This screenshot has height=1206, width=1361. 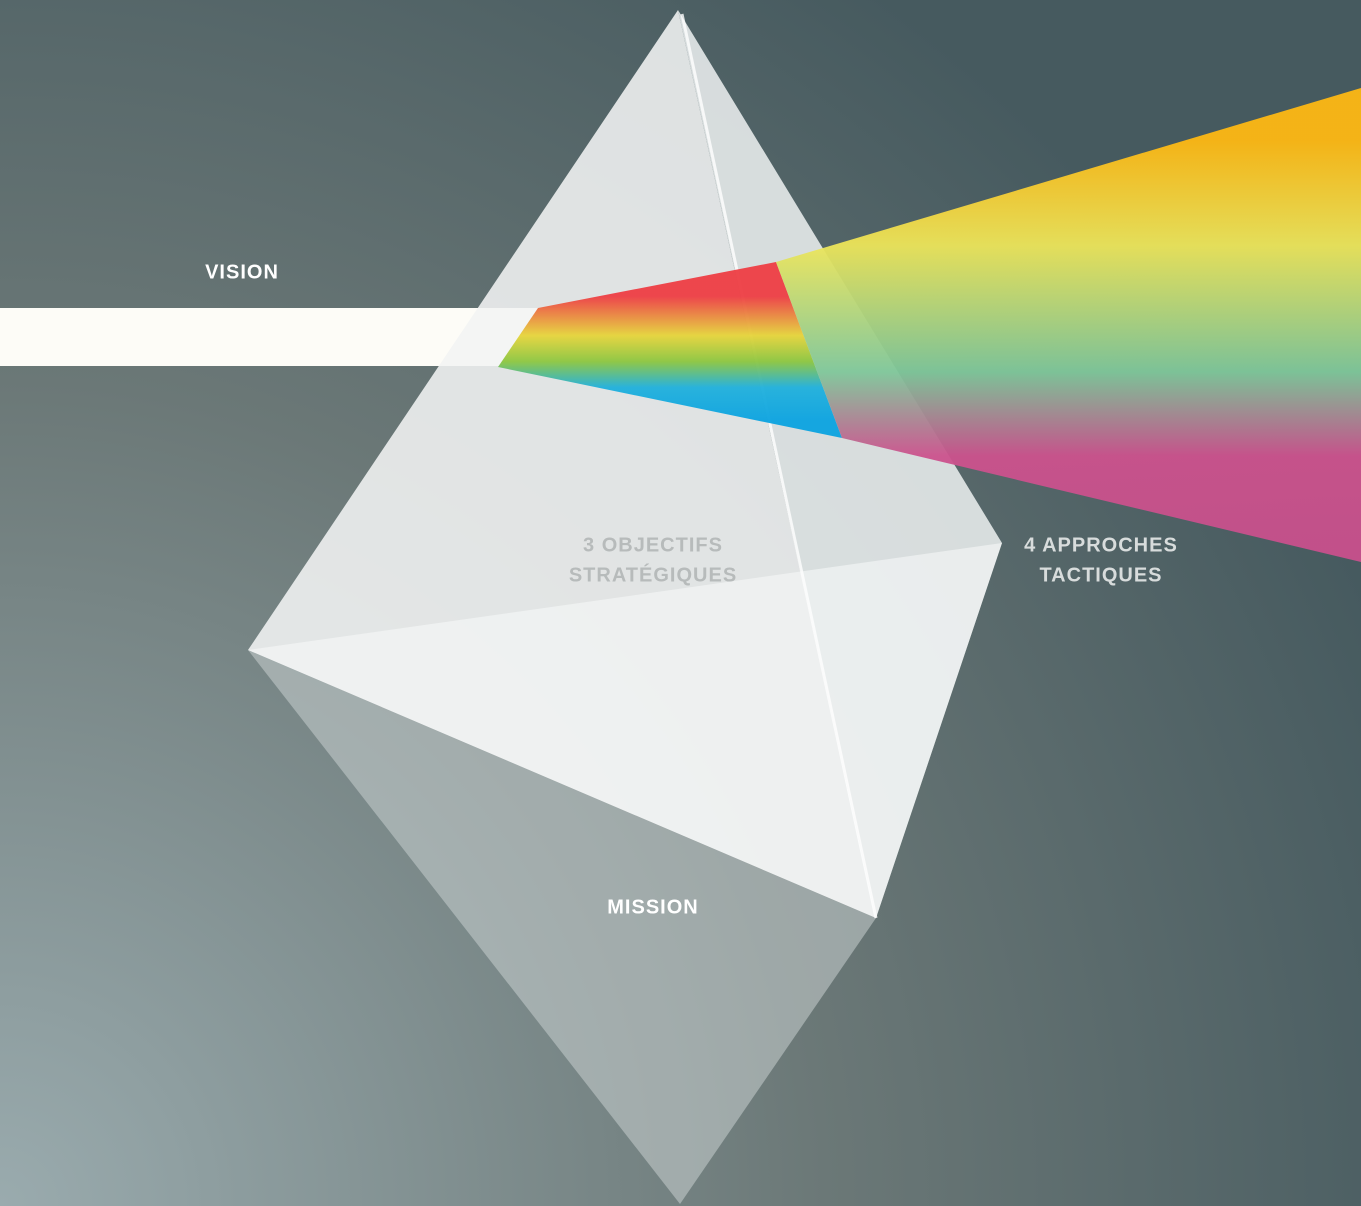 What do you see at coordinates (1101, 545) in the screenshot?
I see `approaches-label: 4 APPROCHES` at bounding box center [1101, 545].